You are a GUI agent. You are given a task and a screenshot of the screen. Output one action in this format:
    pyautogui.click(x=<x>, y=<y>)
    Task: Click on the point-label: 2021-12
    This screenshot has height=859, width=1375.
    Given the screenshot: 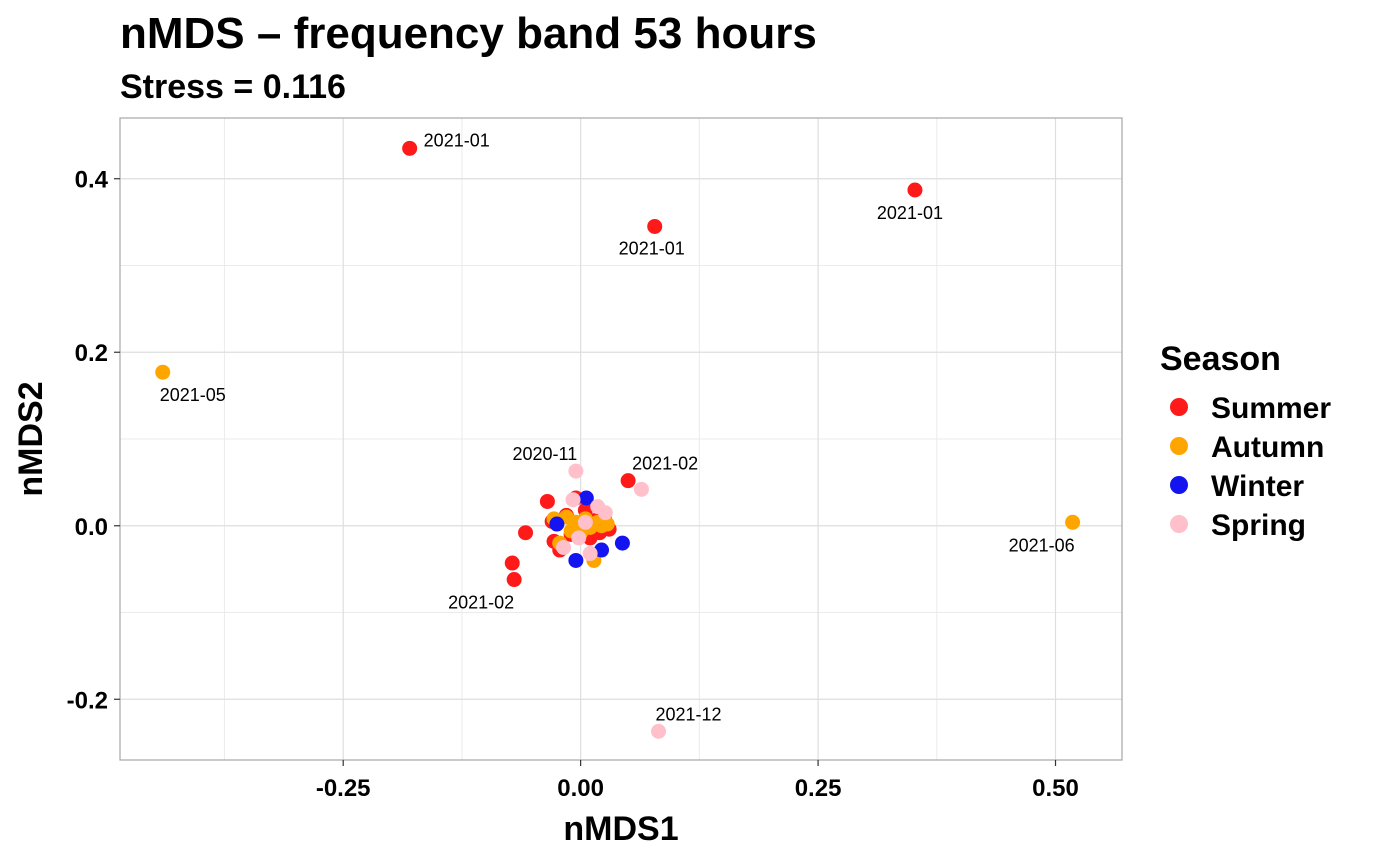 What is the action you would take?
    pyautogui.click(x=688, y=714)
    